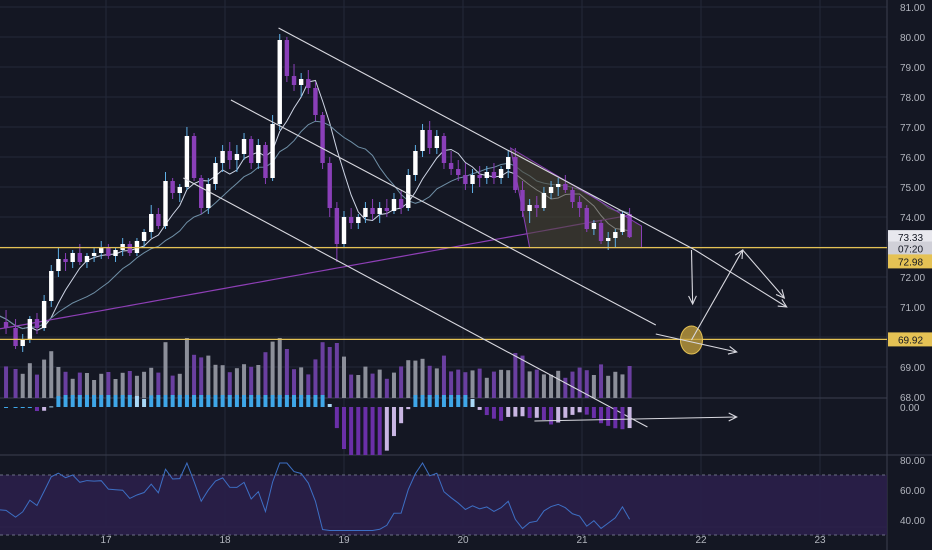  Describe the element at coordinates (910, 408) in the screenshot. I see `macd-axis: 0.00` at that location.